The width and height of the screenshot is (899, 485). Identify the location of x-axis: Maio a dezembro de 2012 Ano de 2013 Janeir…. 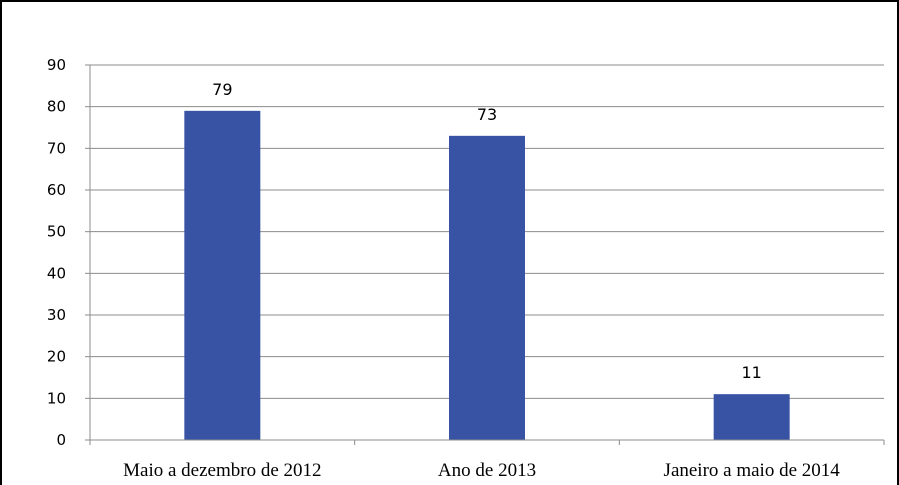
(487, 460).